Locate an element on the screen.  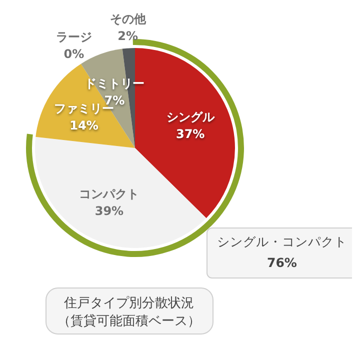
text: （賃貸可能面積ベース） is located at coordinates (129, 321).